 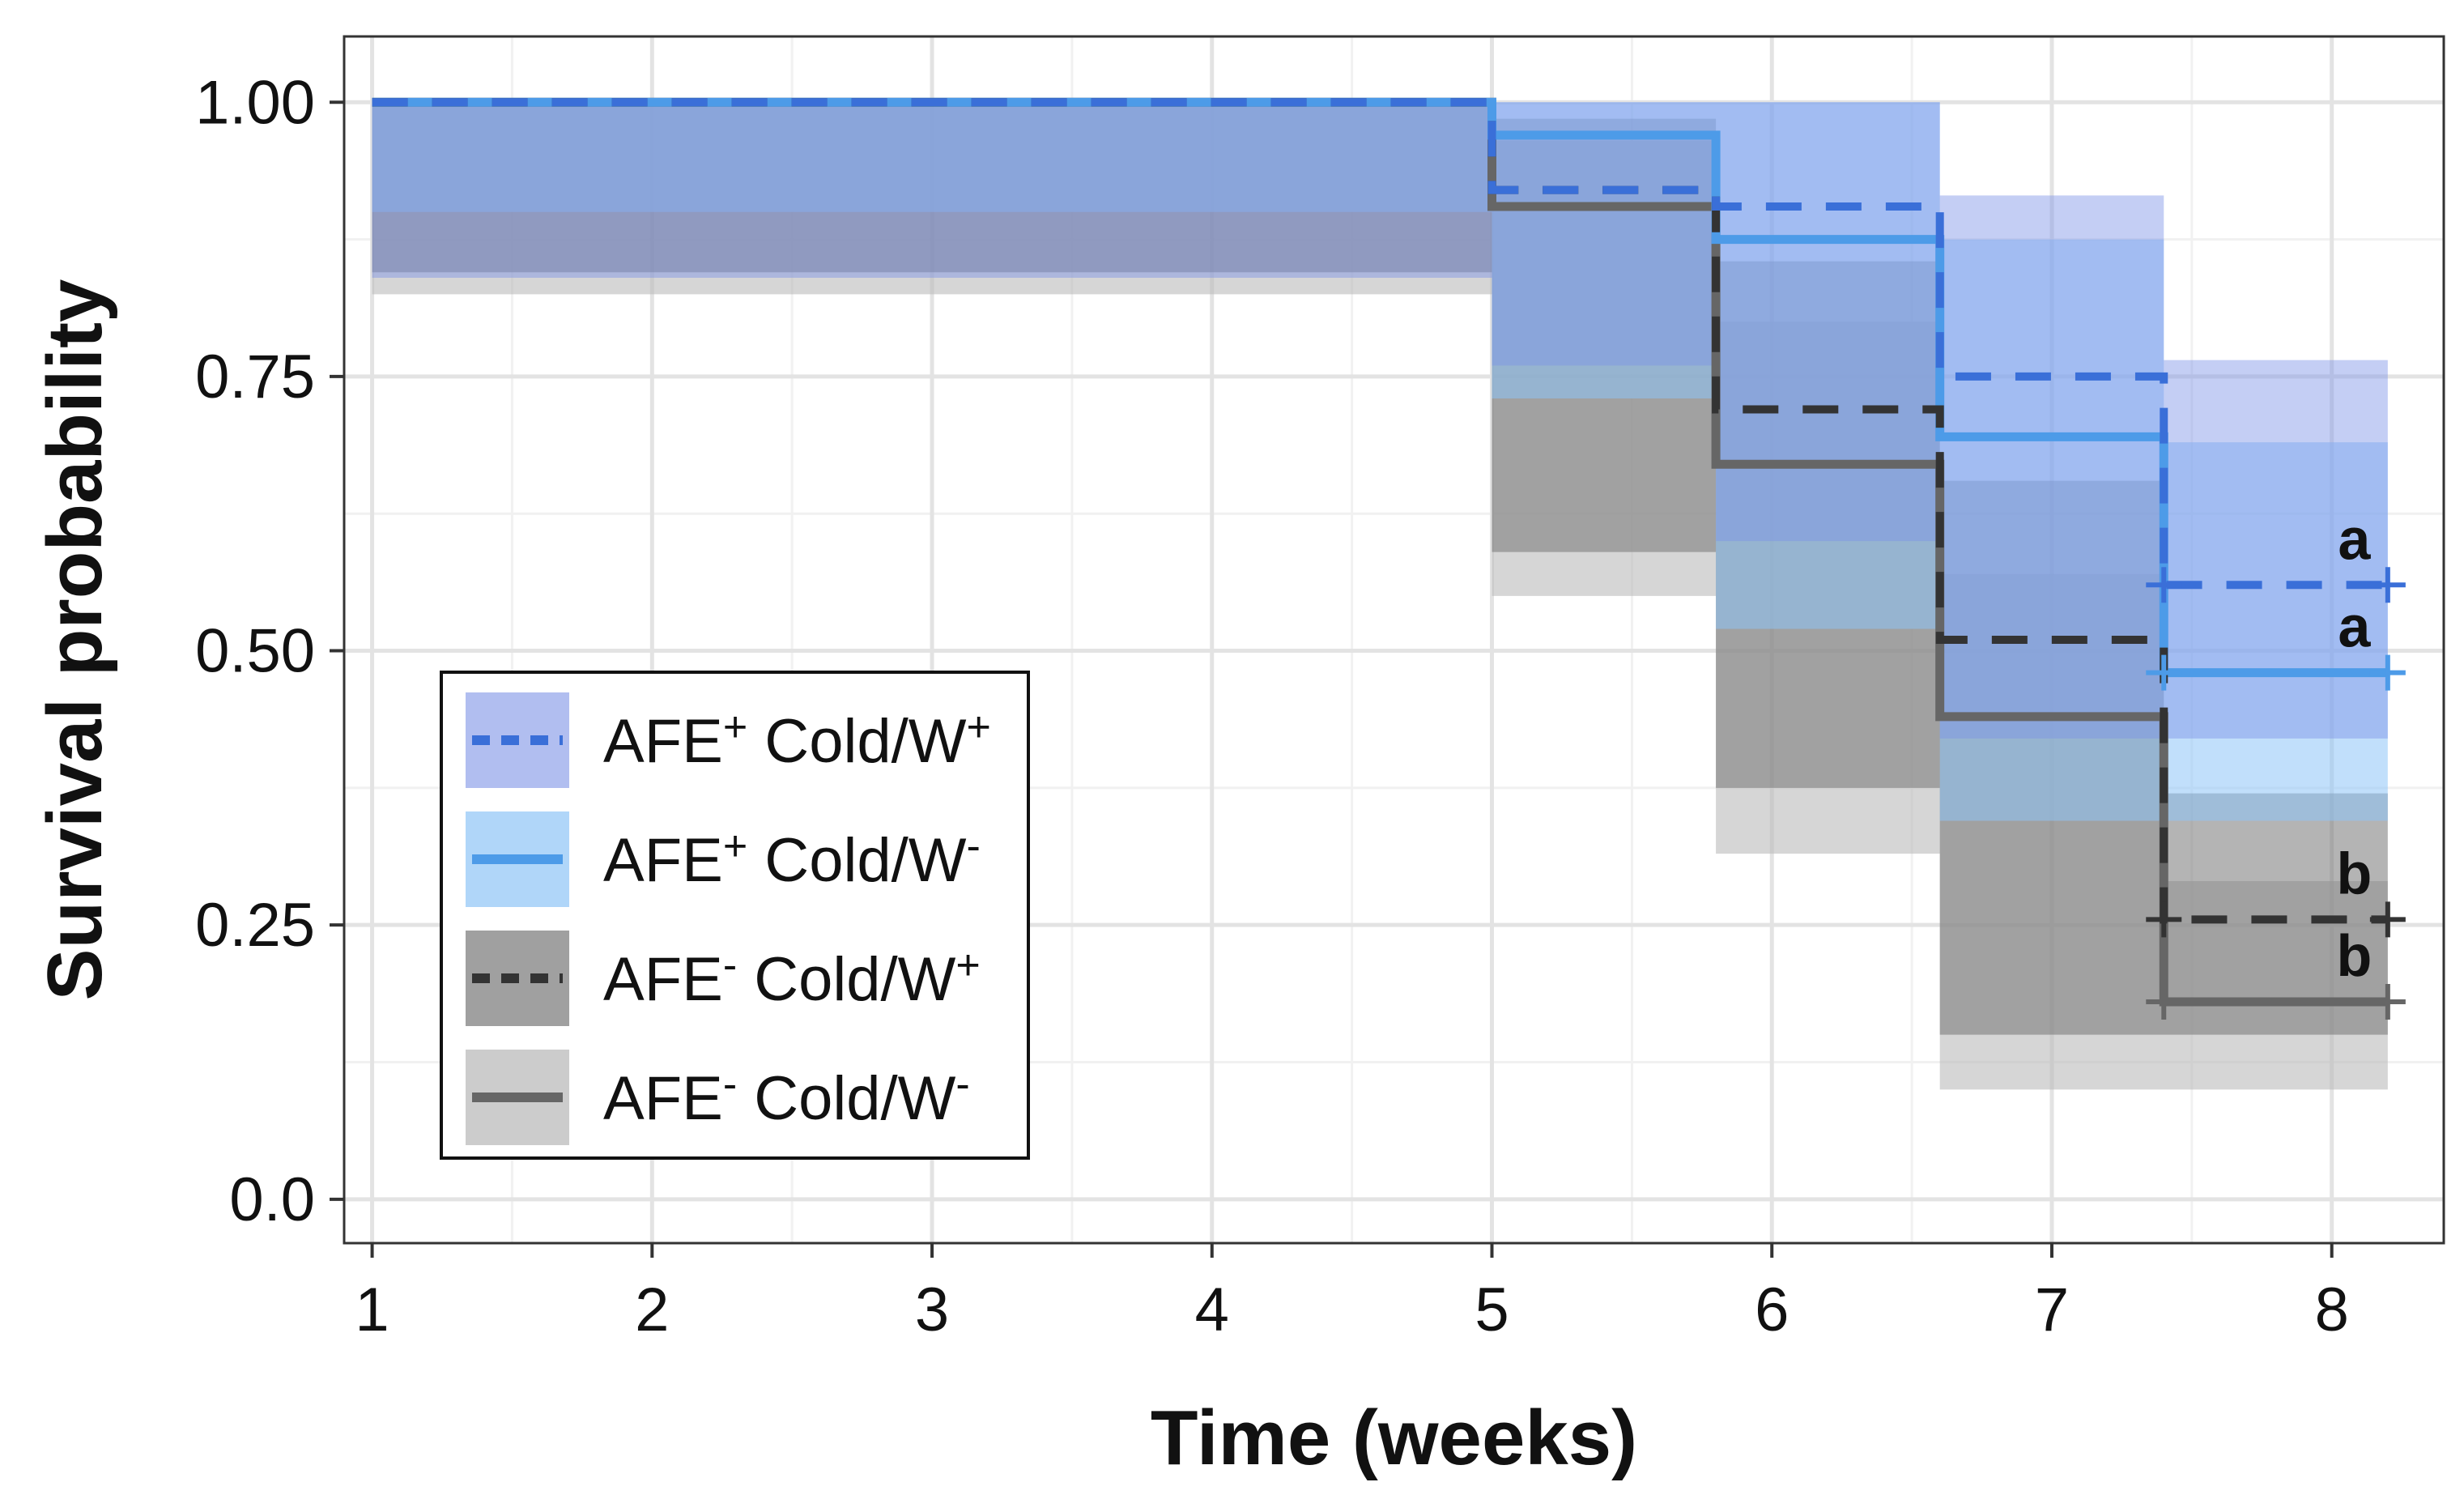 What do you see at coordinates (255, 377) in the screenshot?
I see `y-tick-label: 0.75` at bounding box center [255, 377].